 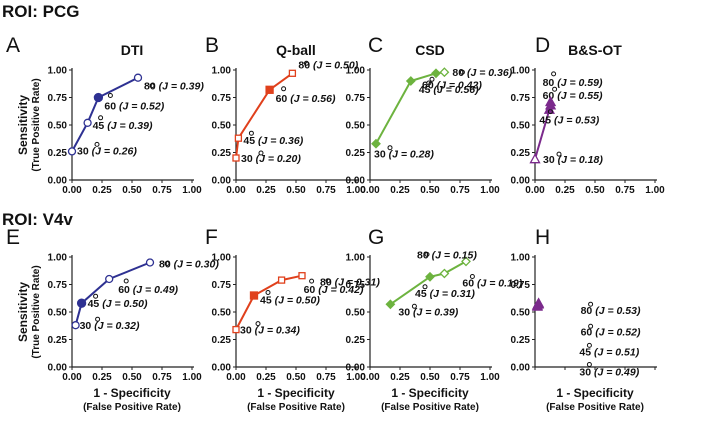 I want to click on point-annotation: 80 (J = 0.36), so click(x=482, y=73).